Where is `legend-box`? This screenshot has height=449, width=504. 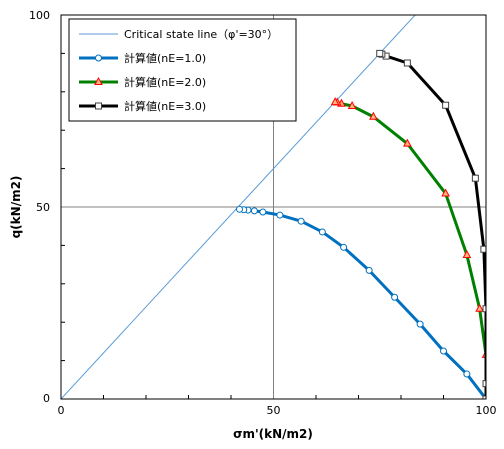
legend-box is located at coordinates (182, 70).